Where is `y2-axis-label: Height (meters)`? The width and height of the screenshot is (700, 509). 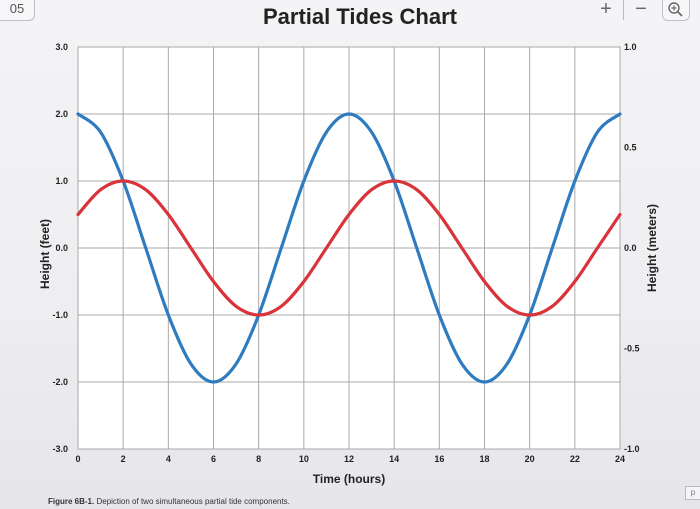
y2-axis-label: Height (meters) is located at coordinates (652, 248).